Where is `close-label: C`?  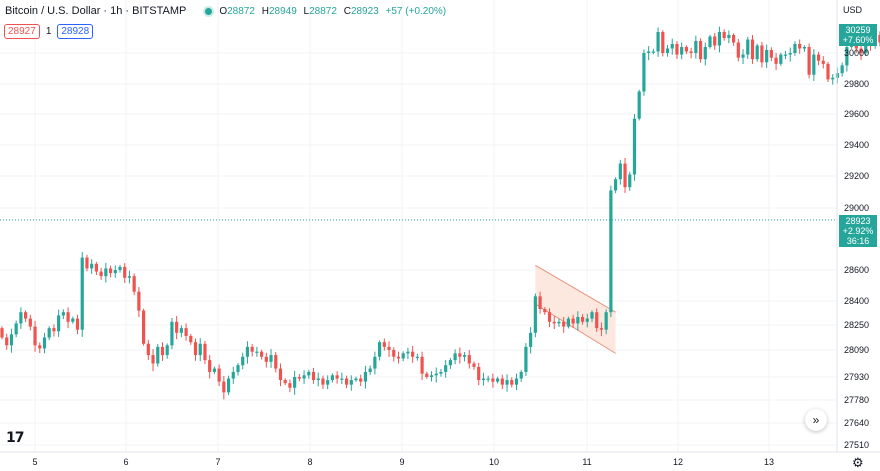
close-label: C is located at coordinates (347, 11).